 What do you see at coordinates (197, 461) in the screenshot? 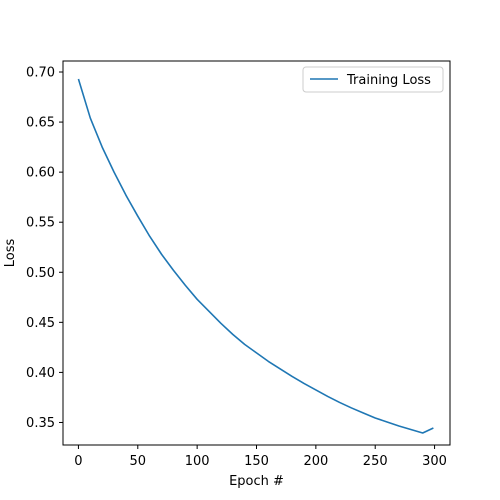
I see `x-tick-label: 100` at bounding box center [197, 461].